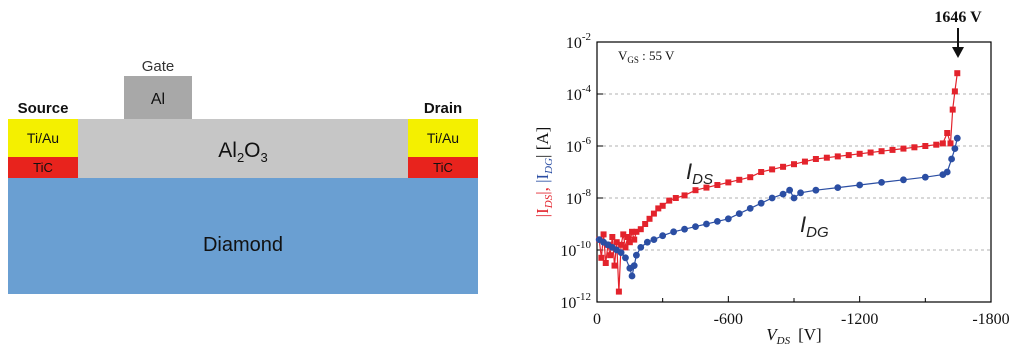  I want to click on x-tick-label: -600, so click(728, 319).